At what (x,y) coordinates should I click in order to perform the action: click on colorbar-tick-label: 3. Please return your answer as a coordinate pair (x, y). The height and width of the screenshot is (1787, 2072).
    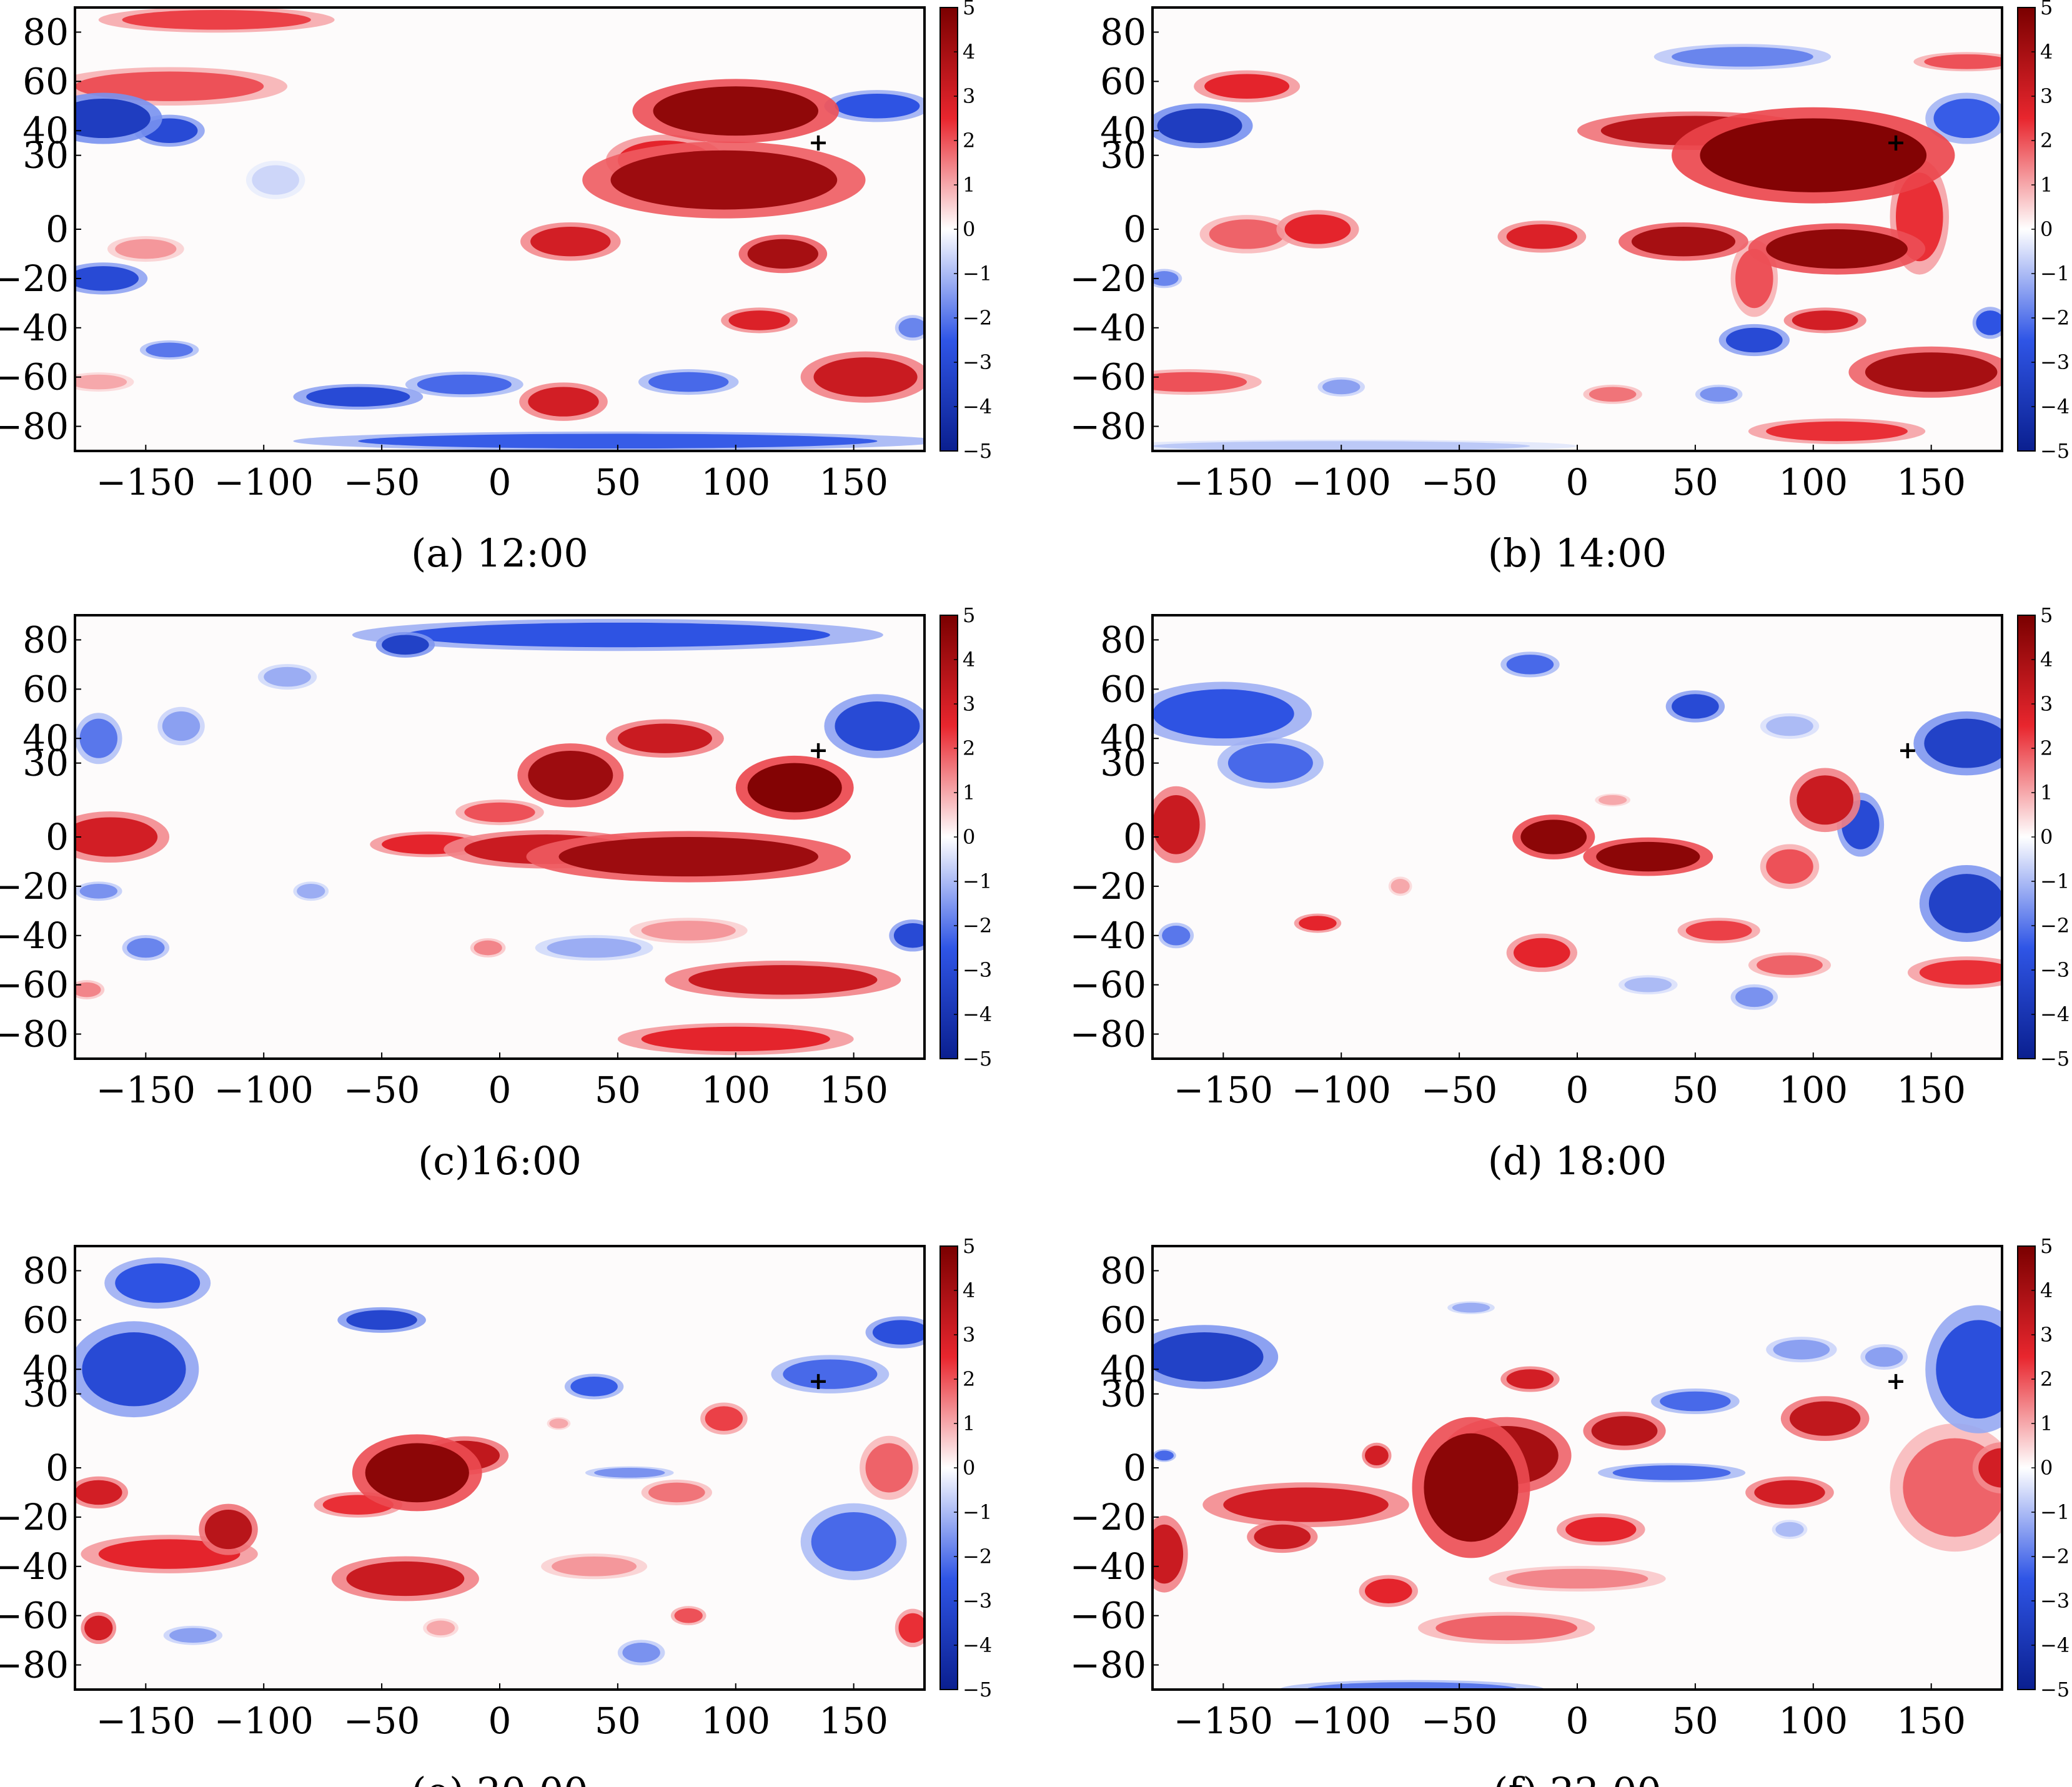
    Looking at the image, I should click on (969, 96).